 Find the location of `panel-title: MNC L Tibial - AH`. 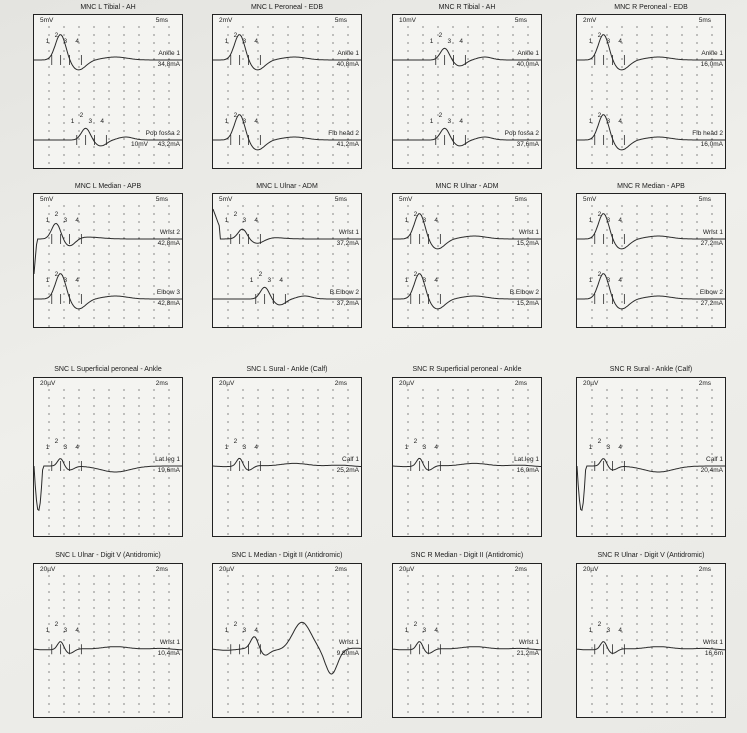

panel-title: MNC L Tibial - AH is located at coordinates (108, 7).